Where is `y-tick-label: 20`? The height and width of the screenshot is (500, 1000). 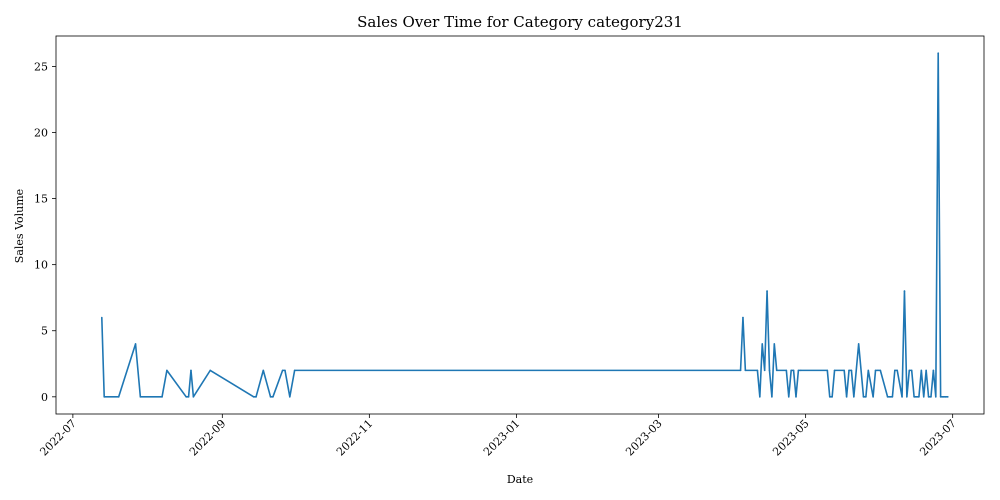 y-tick-label: 20 is located at coordinates (41, 132).